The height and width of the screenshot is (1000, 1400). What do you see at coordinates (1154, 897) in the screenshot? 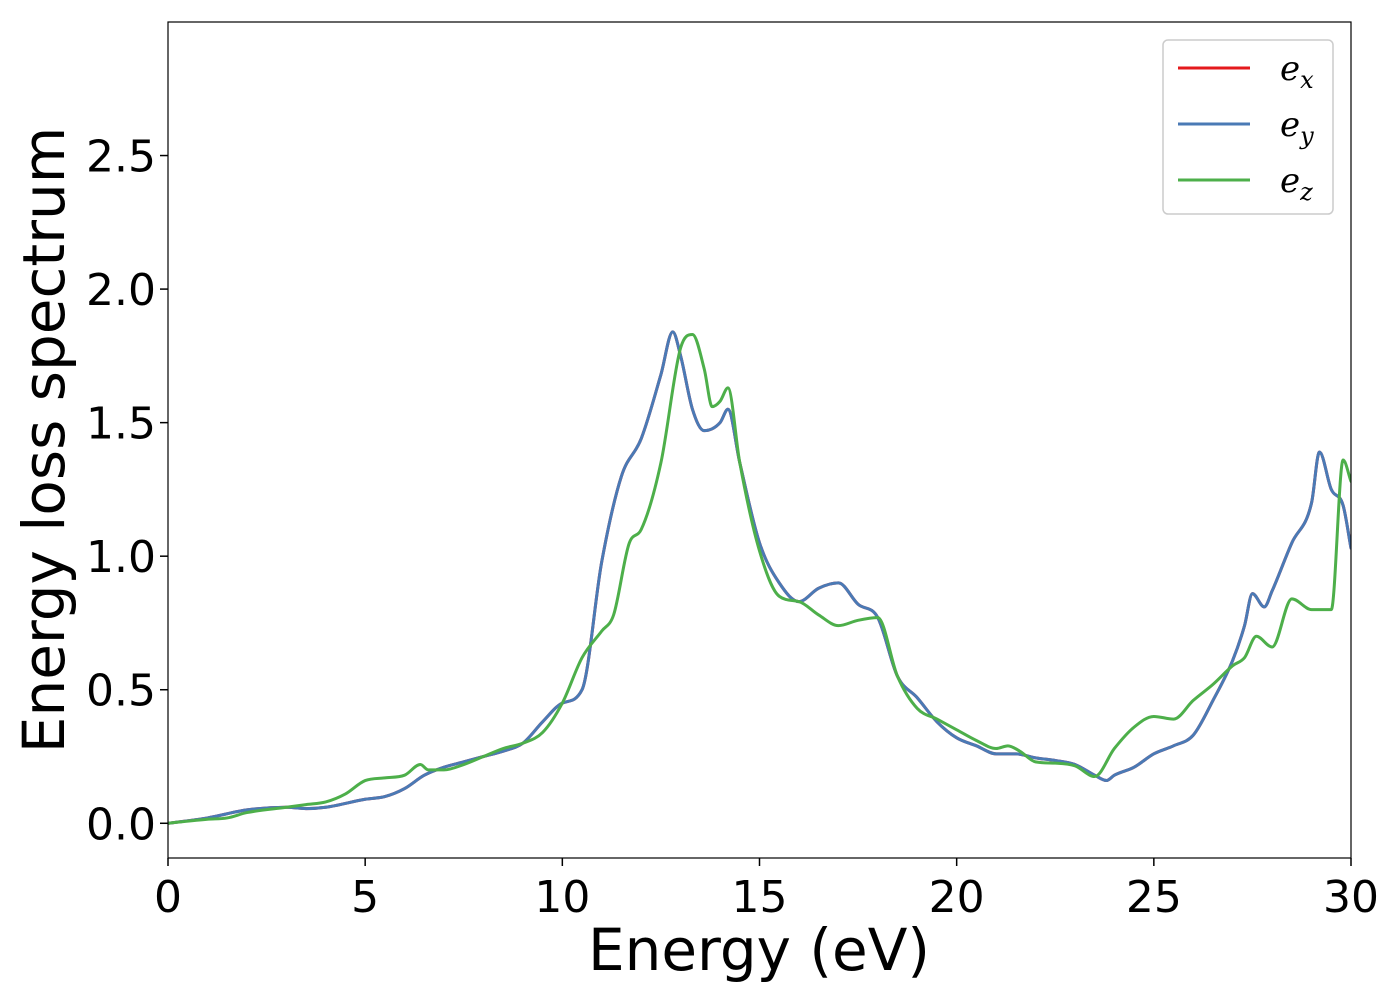
I see `x-tick-label: 25` at bounding box center [1154, 897].